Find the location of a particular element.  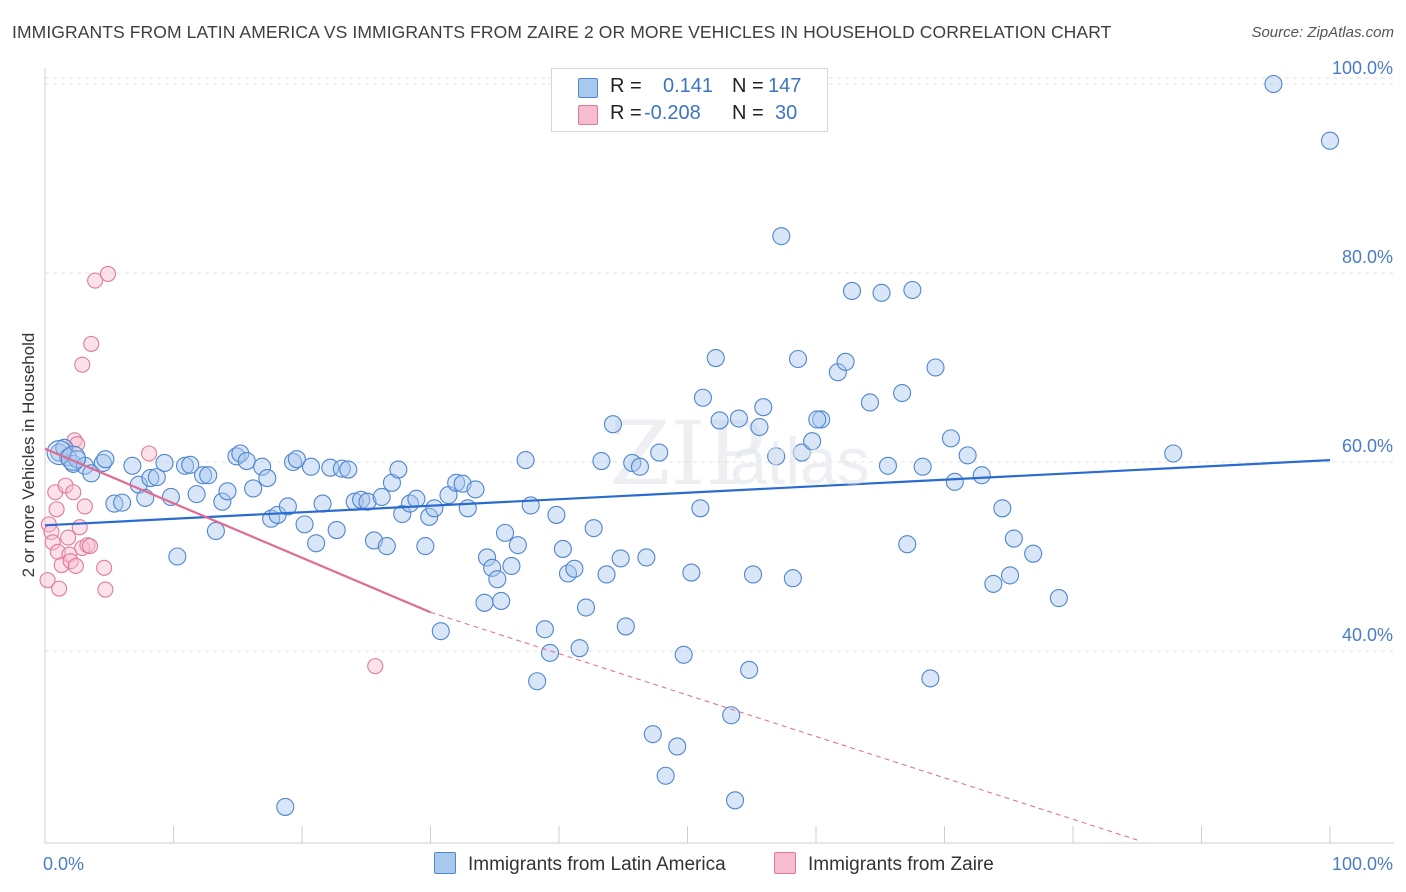

y-axis-title: 2 or more Vehicles in Household is located at coordinates (28, 455).